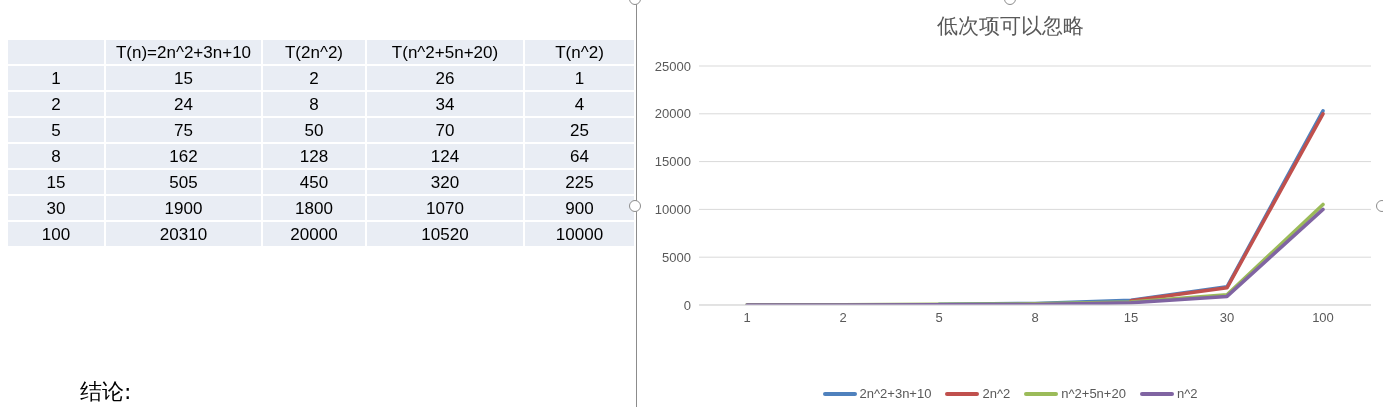  I want to click on y-tick-label: 0, so click(687, 305).